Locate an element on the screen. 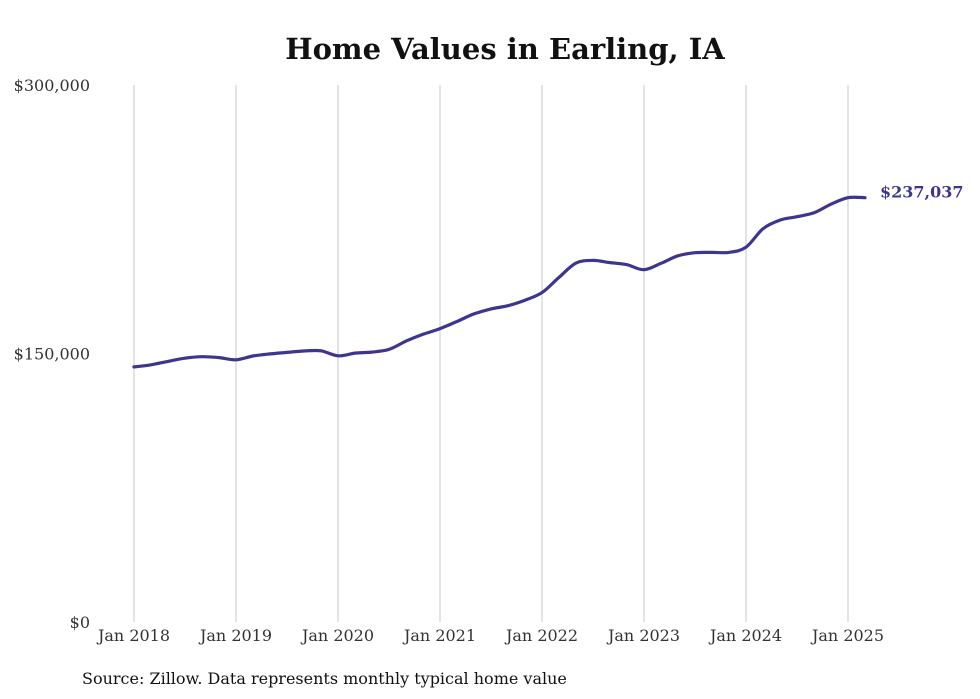  end-value-label: $237,037 is located at coordinates (922, 192).